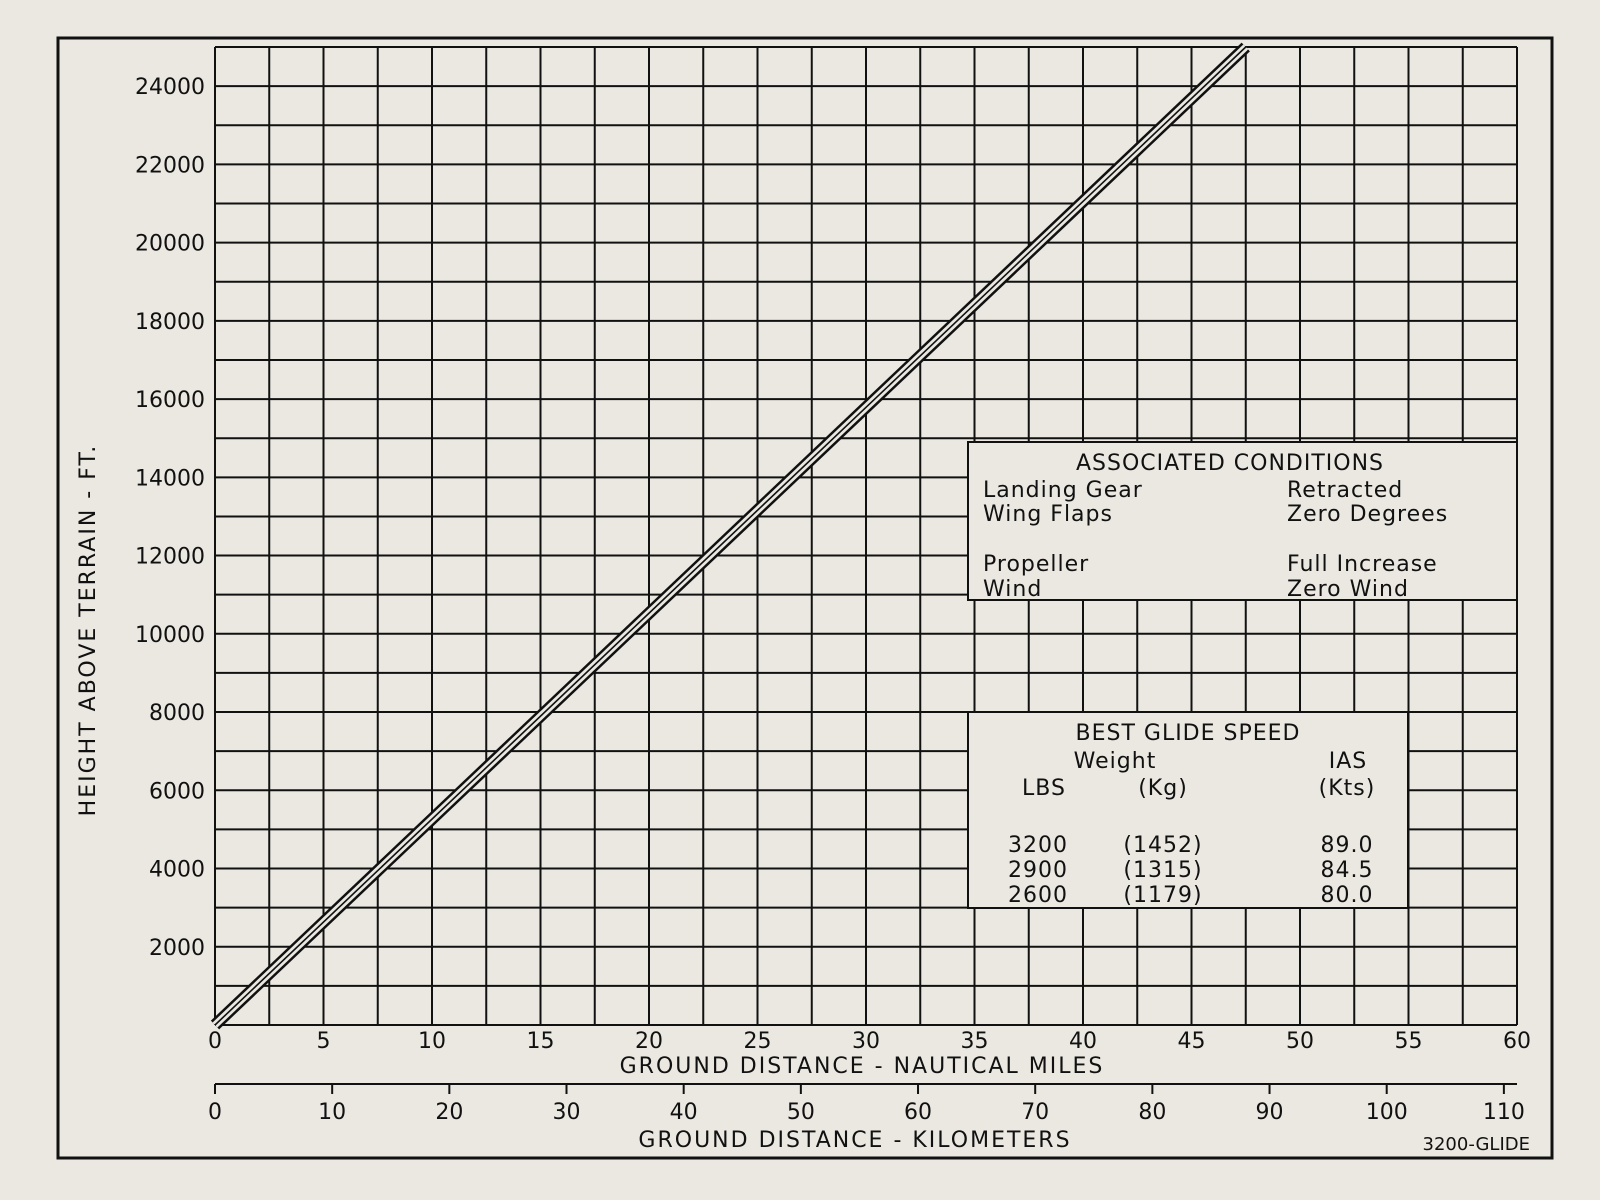 This screenshot has height=1200, width=1600. Describe the element at coordinates (801, 1112) in the screenshot. I see `km-tick-label: 50` at that location.